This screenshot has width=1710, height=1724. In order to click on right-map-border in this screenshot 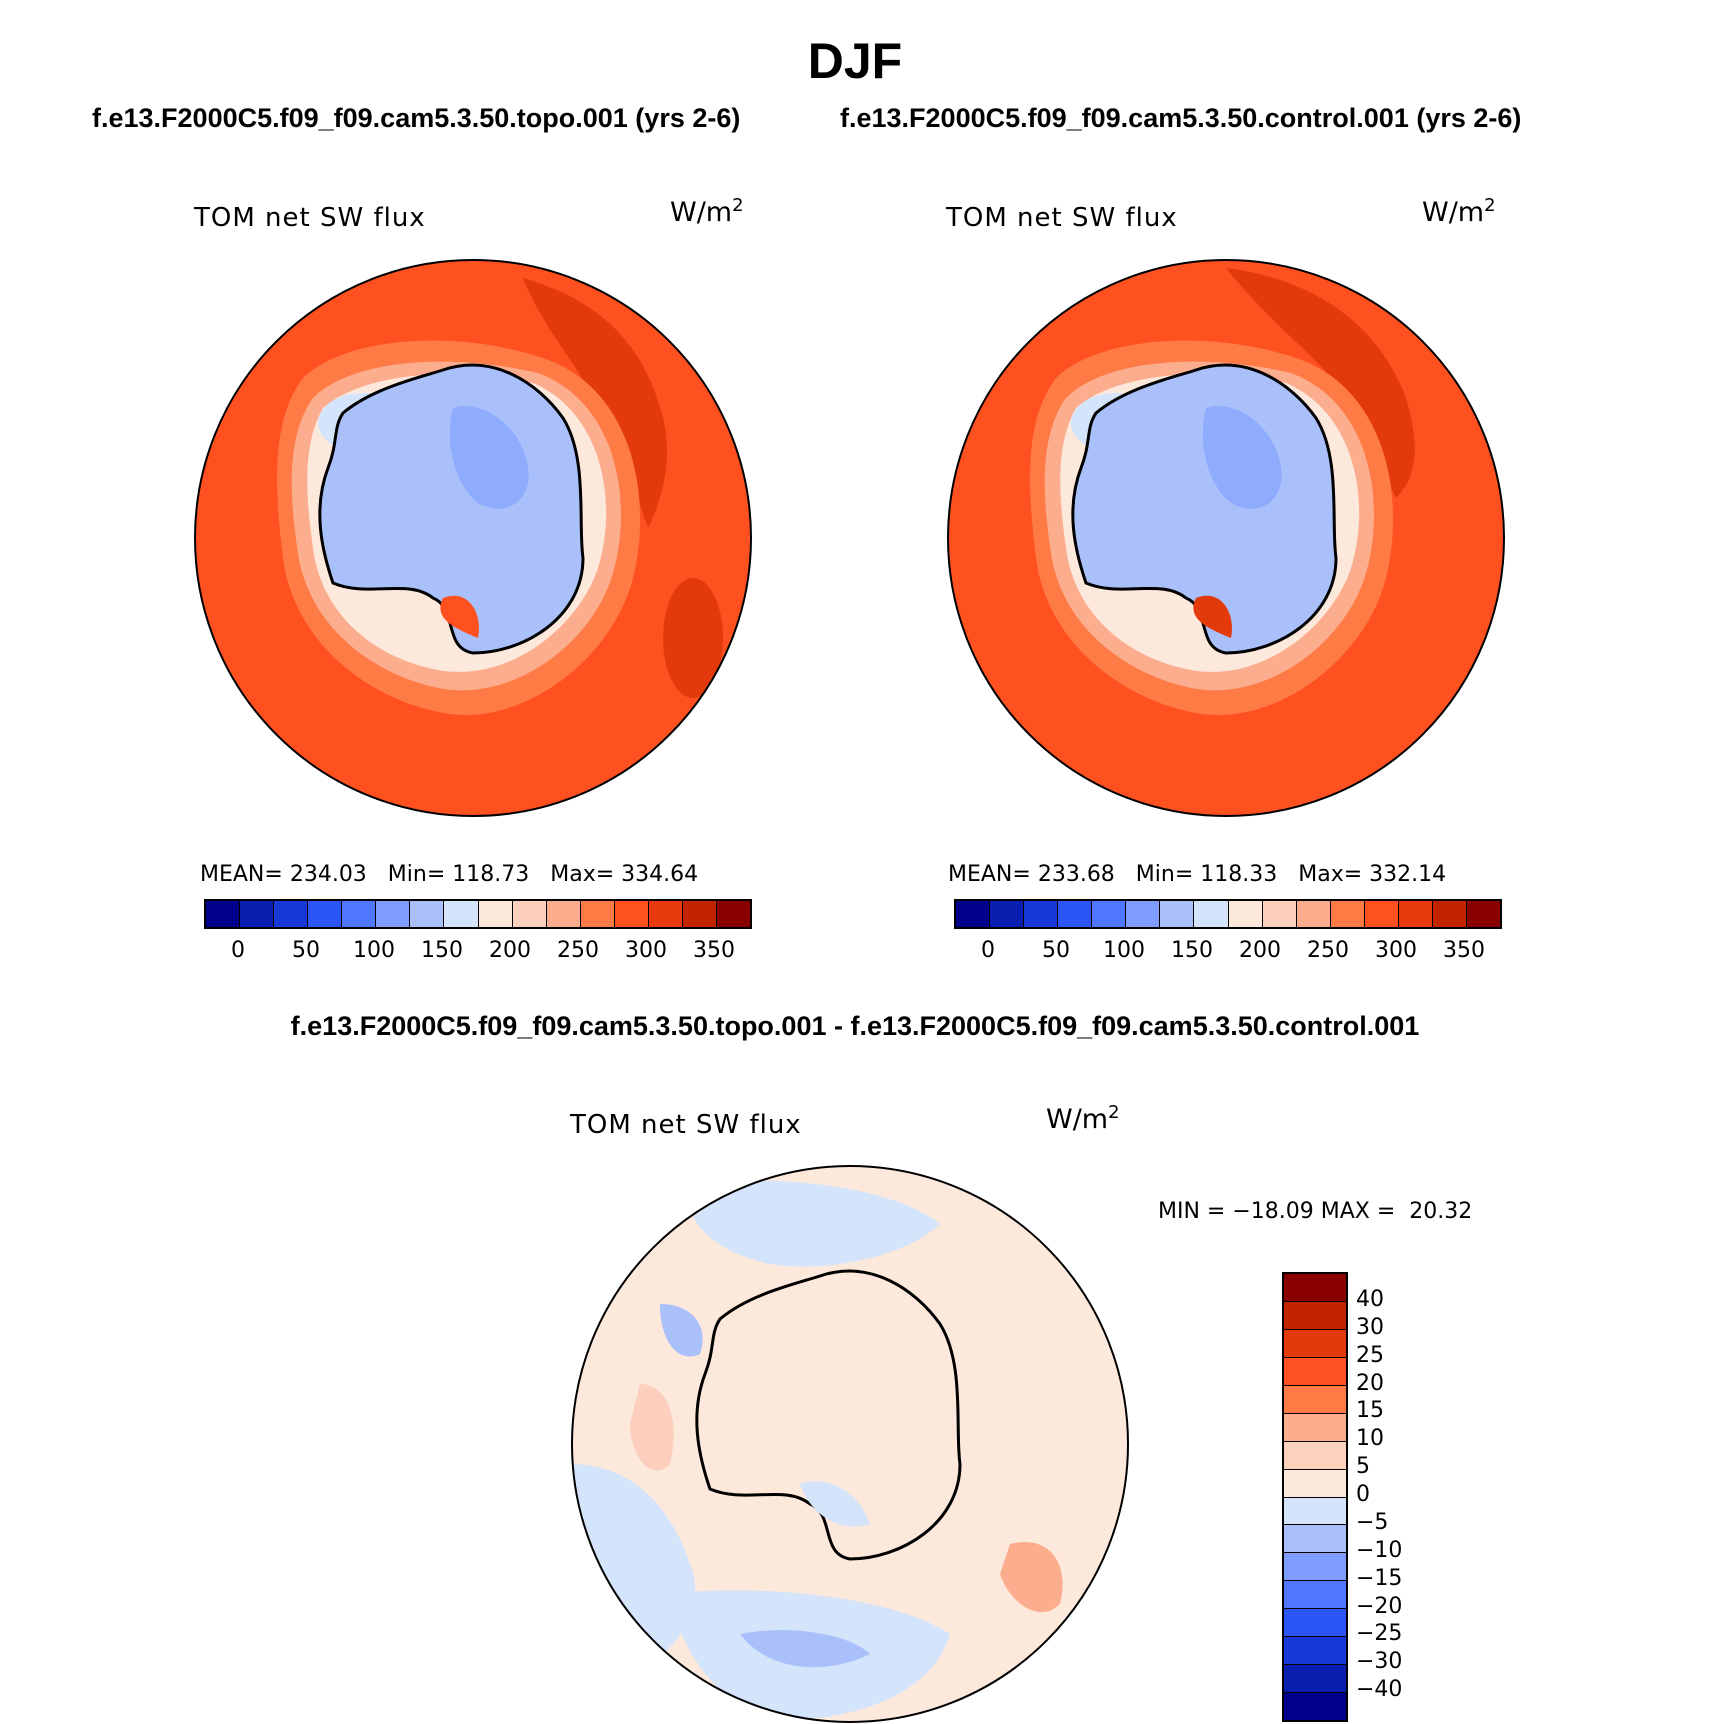, I will do `click(1226, 538)`.